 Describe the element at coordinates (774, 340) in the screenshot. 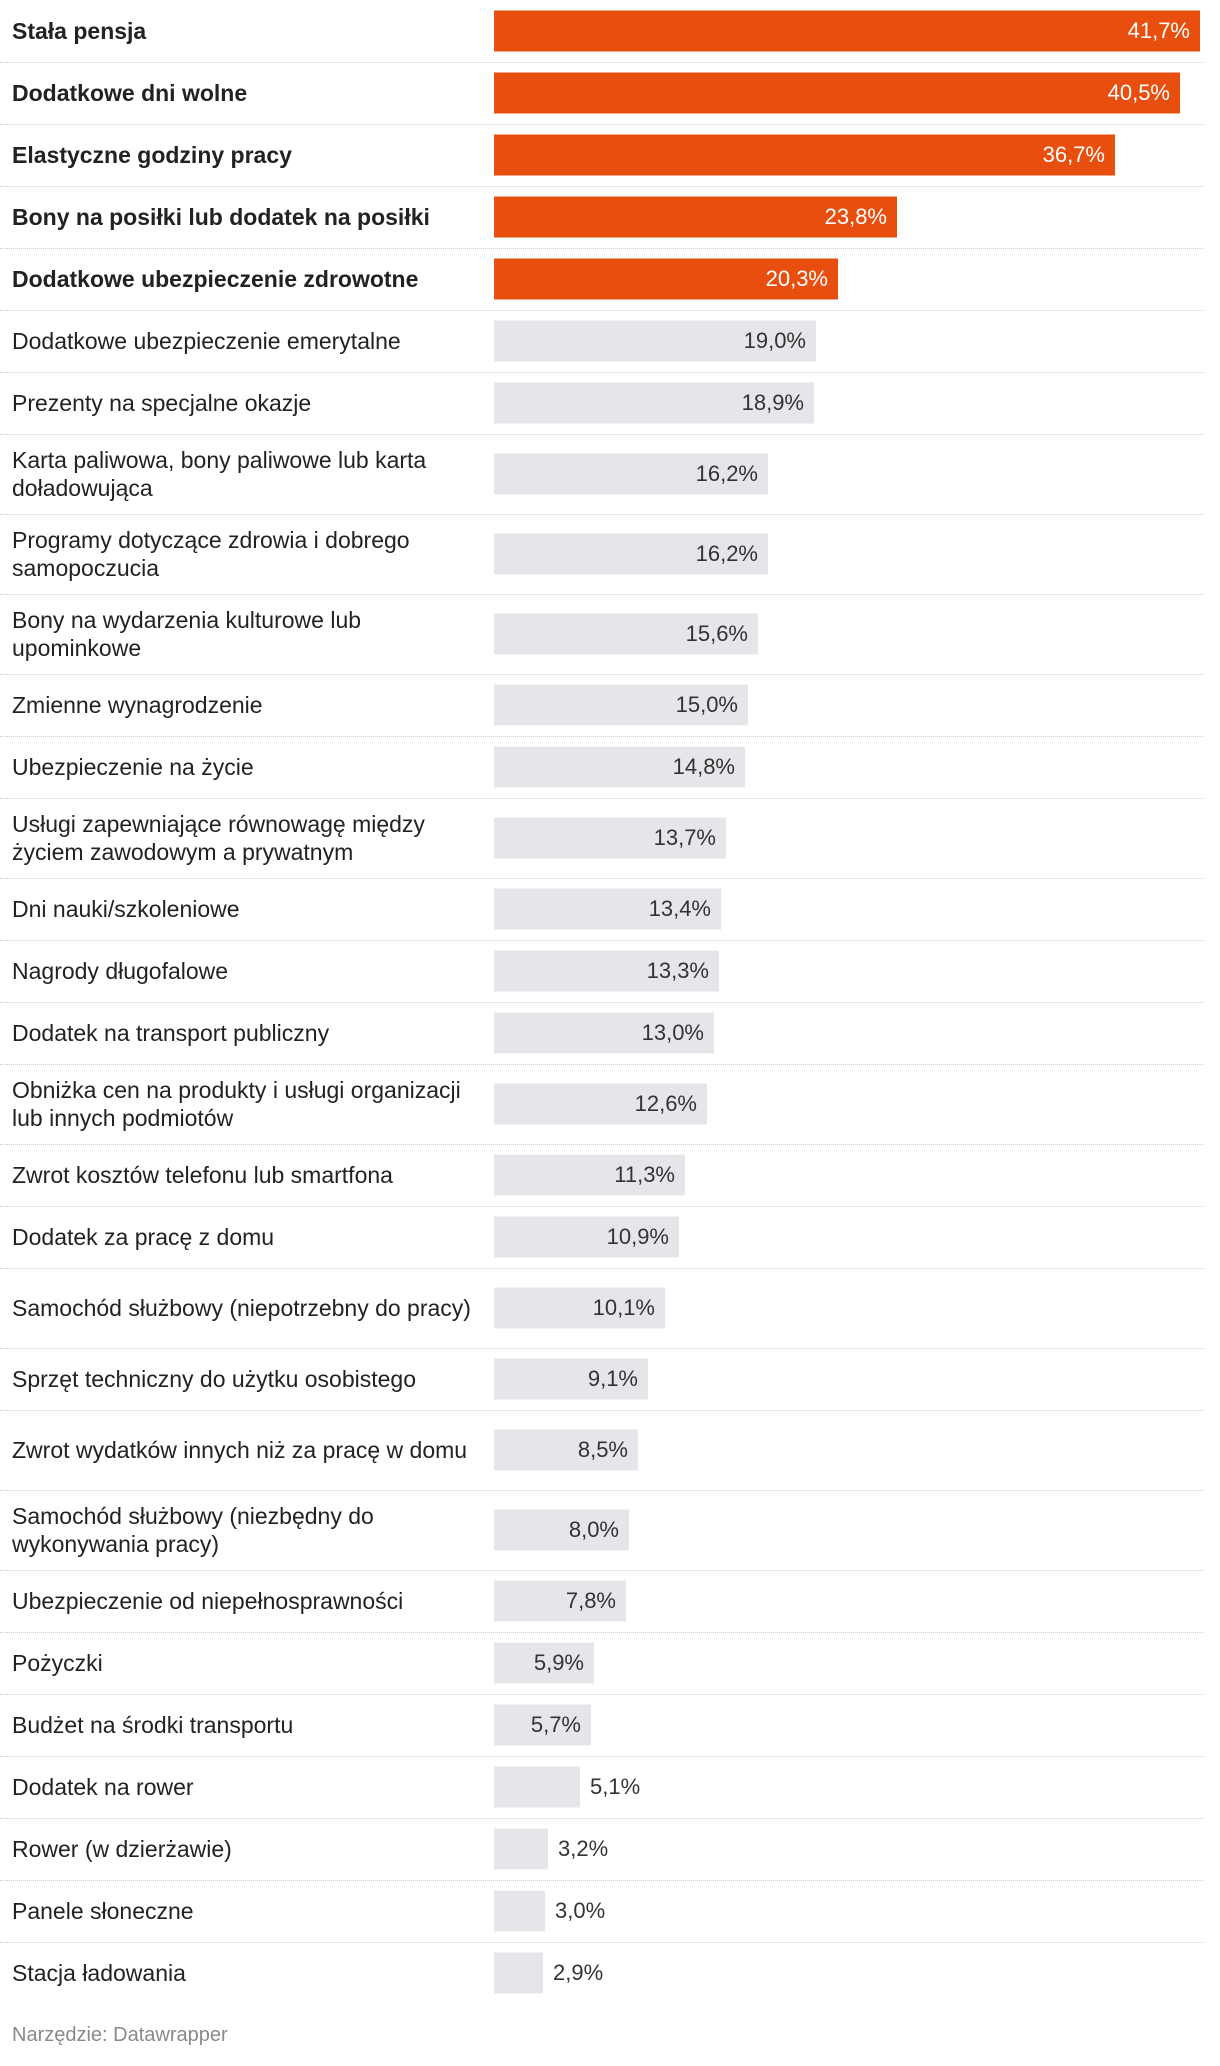

I see `value-label: 19,0%` at that location.